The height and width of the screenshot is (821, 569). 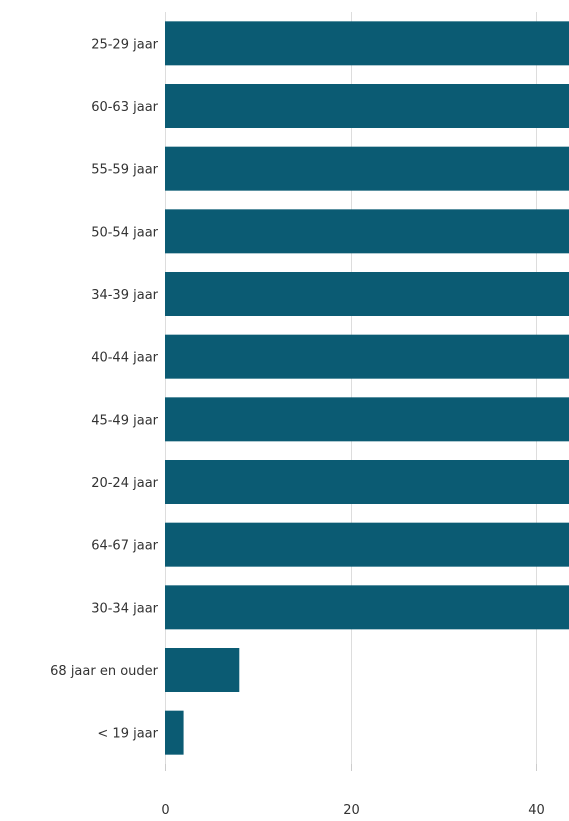 I want to click on tick-label-0: 0, so click(x=165, y=810).